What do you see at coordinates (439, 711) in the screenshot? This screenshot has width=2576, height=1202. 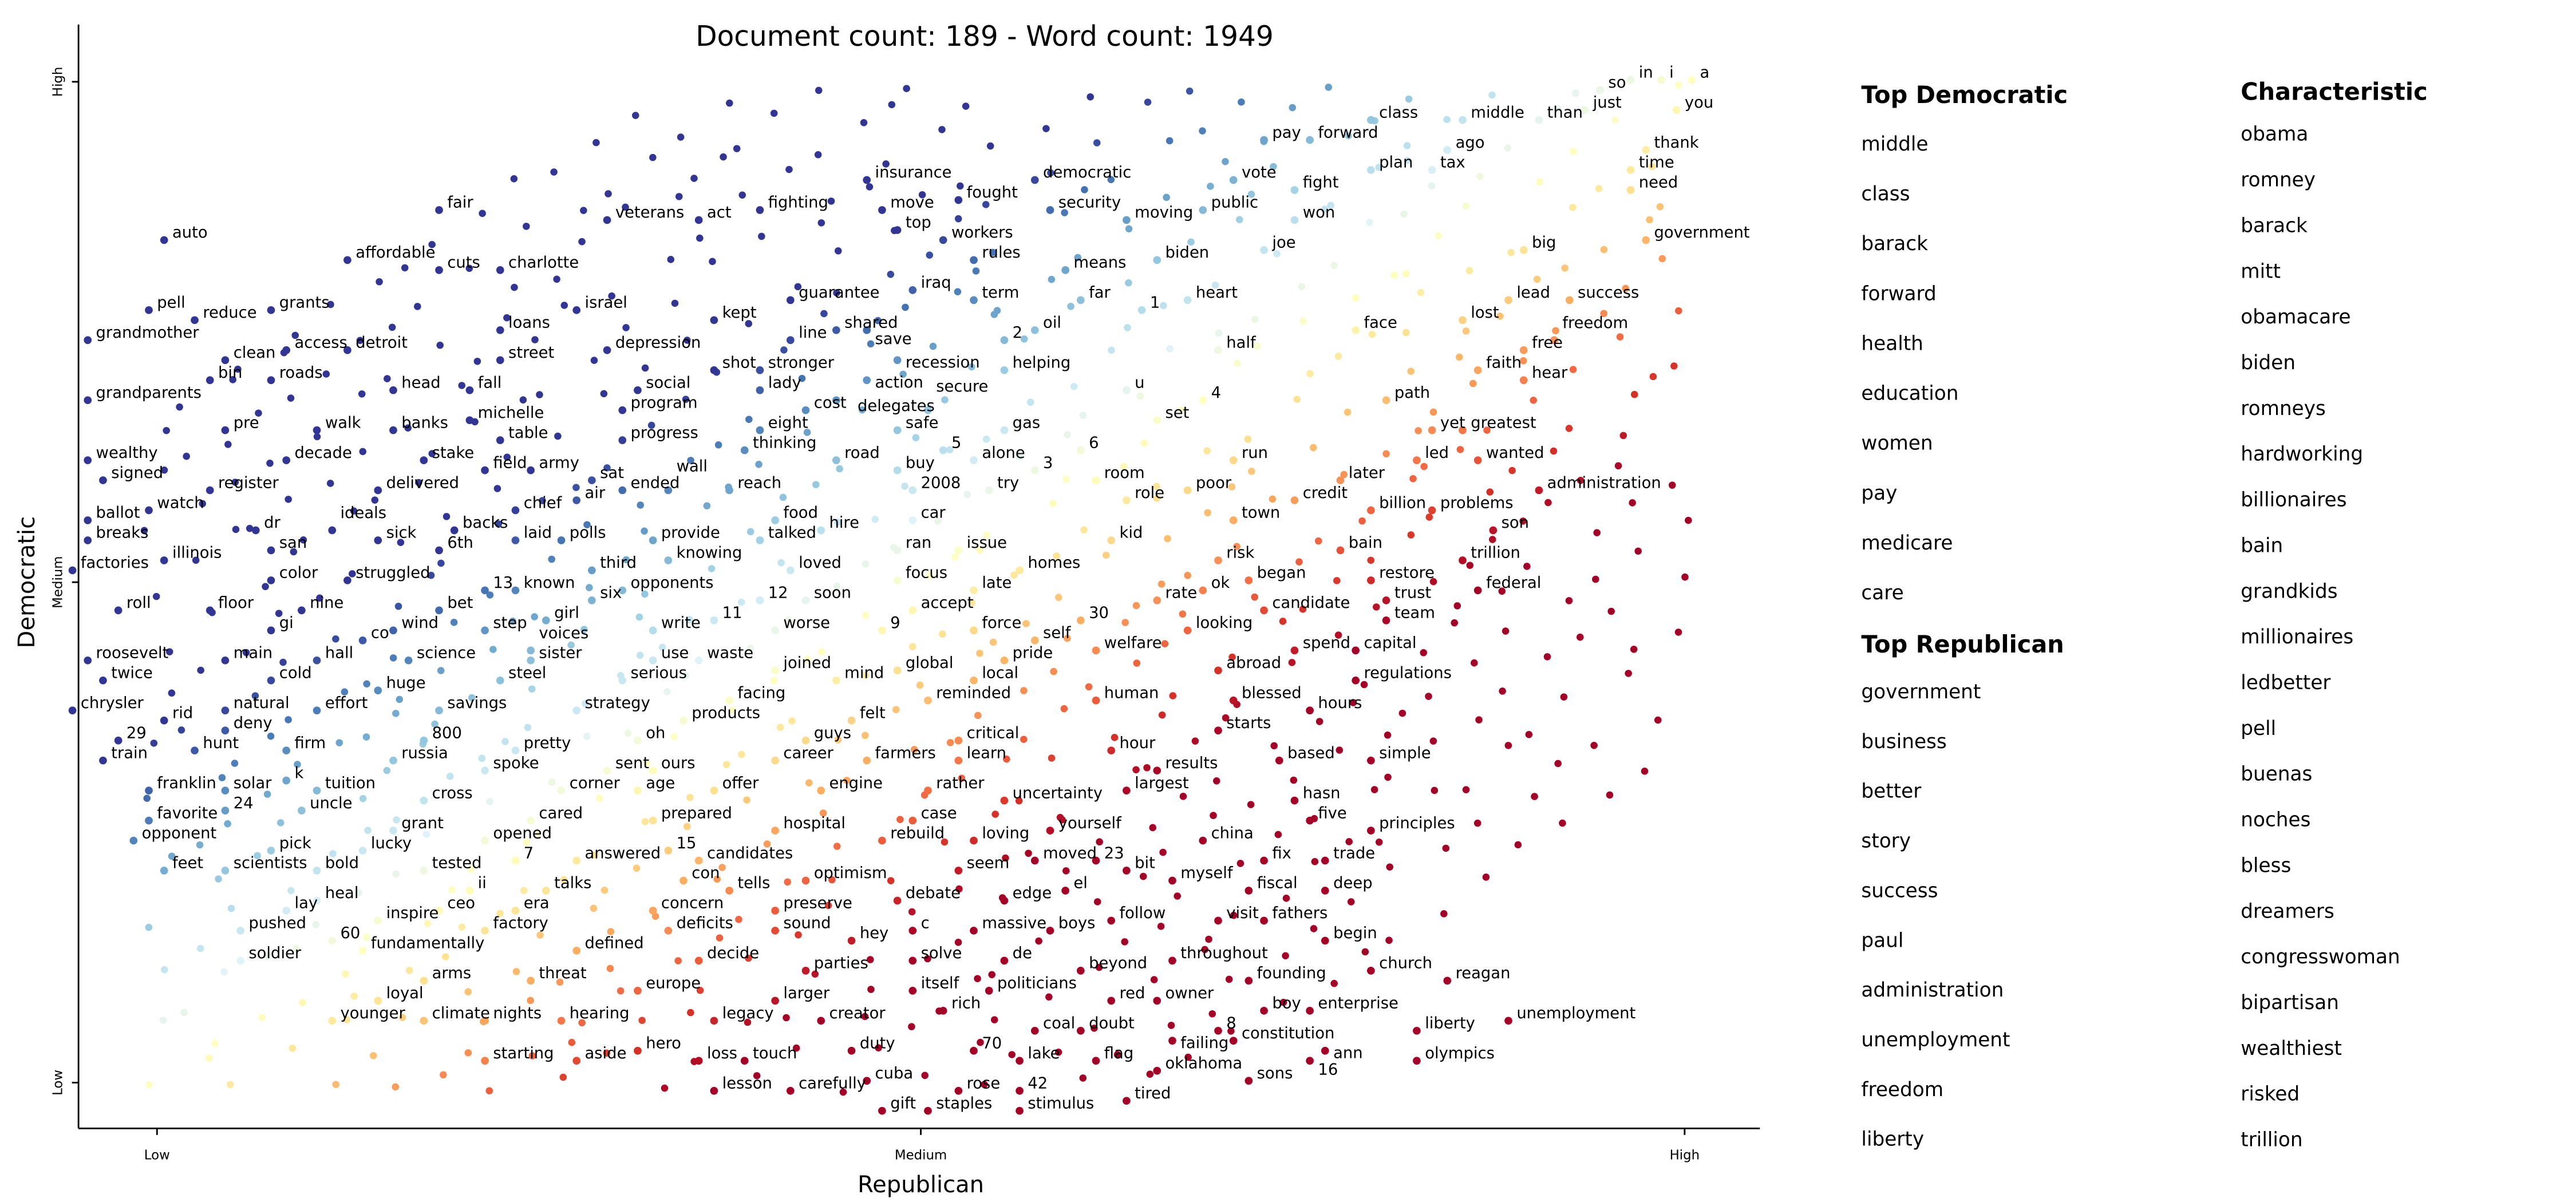 I see `term-point-savings` at bounding box center [439, 711].